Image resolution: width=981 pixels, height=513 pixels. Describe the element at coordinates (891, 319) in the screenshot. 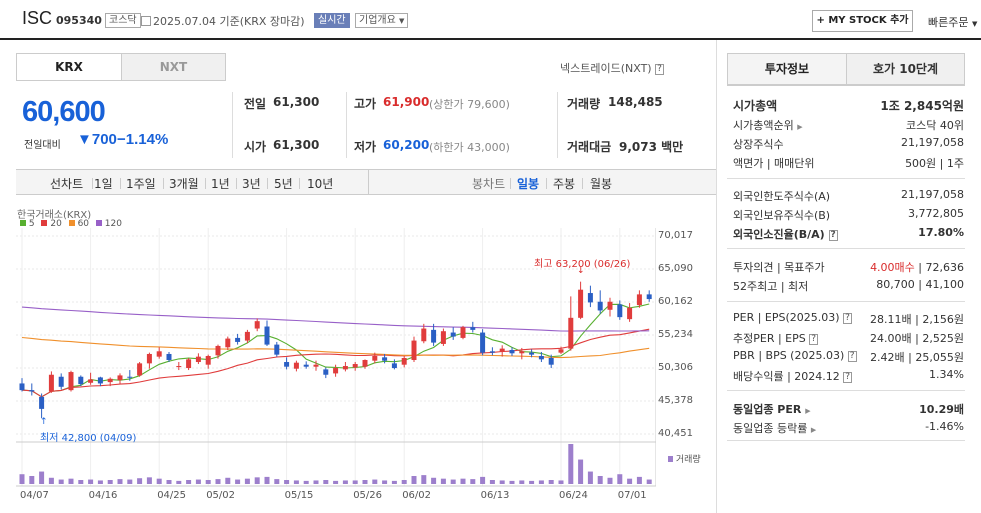

I see `per-value: 28.11배` at that location.